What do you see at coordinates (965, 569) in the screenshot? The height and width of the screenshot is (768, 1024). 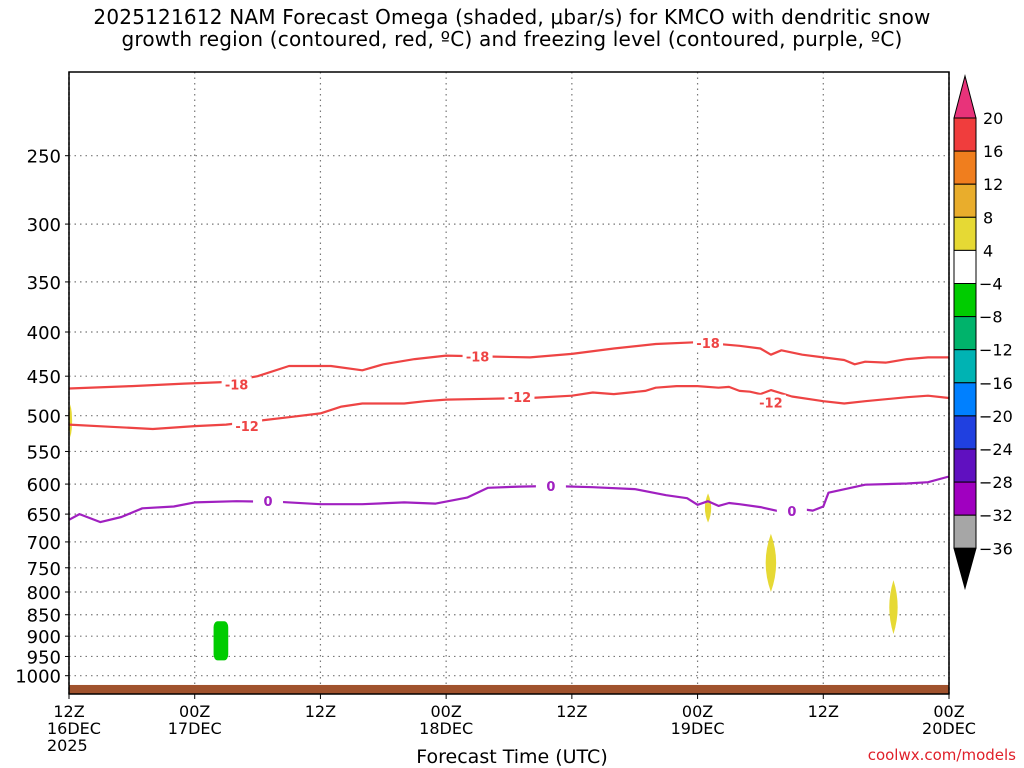 I see `colorbar-bottom-triangle` at bounding box center [965, 569].